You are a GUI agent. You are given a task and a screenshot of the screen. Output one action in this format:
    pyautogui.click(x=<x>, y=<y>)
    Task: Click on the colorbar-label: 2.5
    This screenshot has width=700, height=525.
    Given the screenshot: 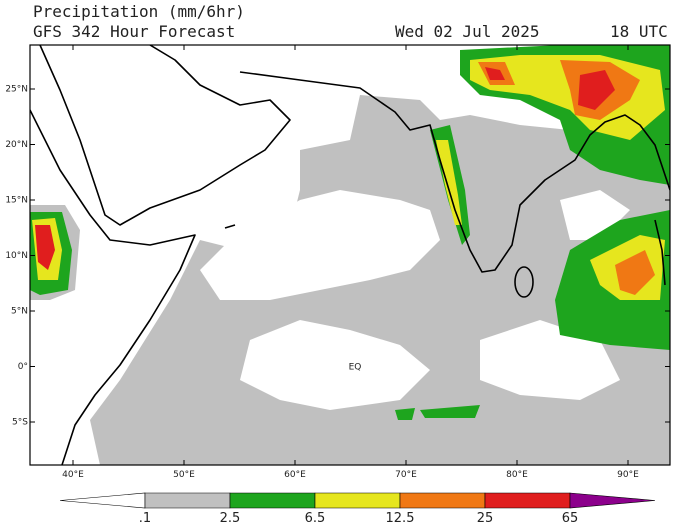 What is the action you would take?
    pyautogui.click(x=230, y=518)
    